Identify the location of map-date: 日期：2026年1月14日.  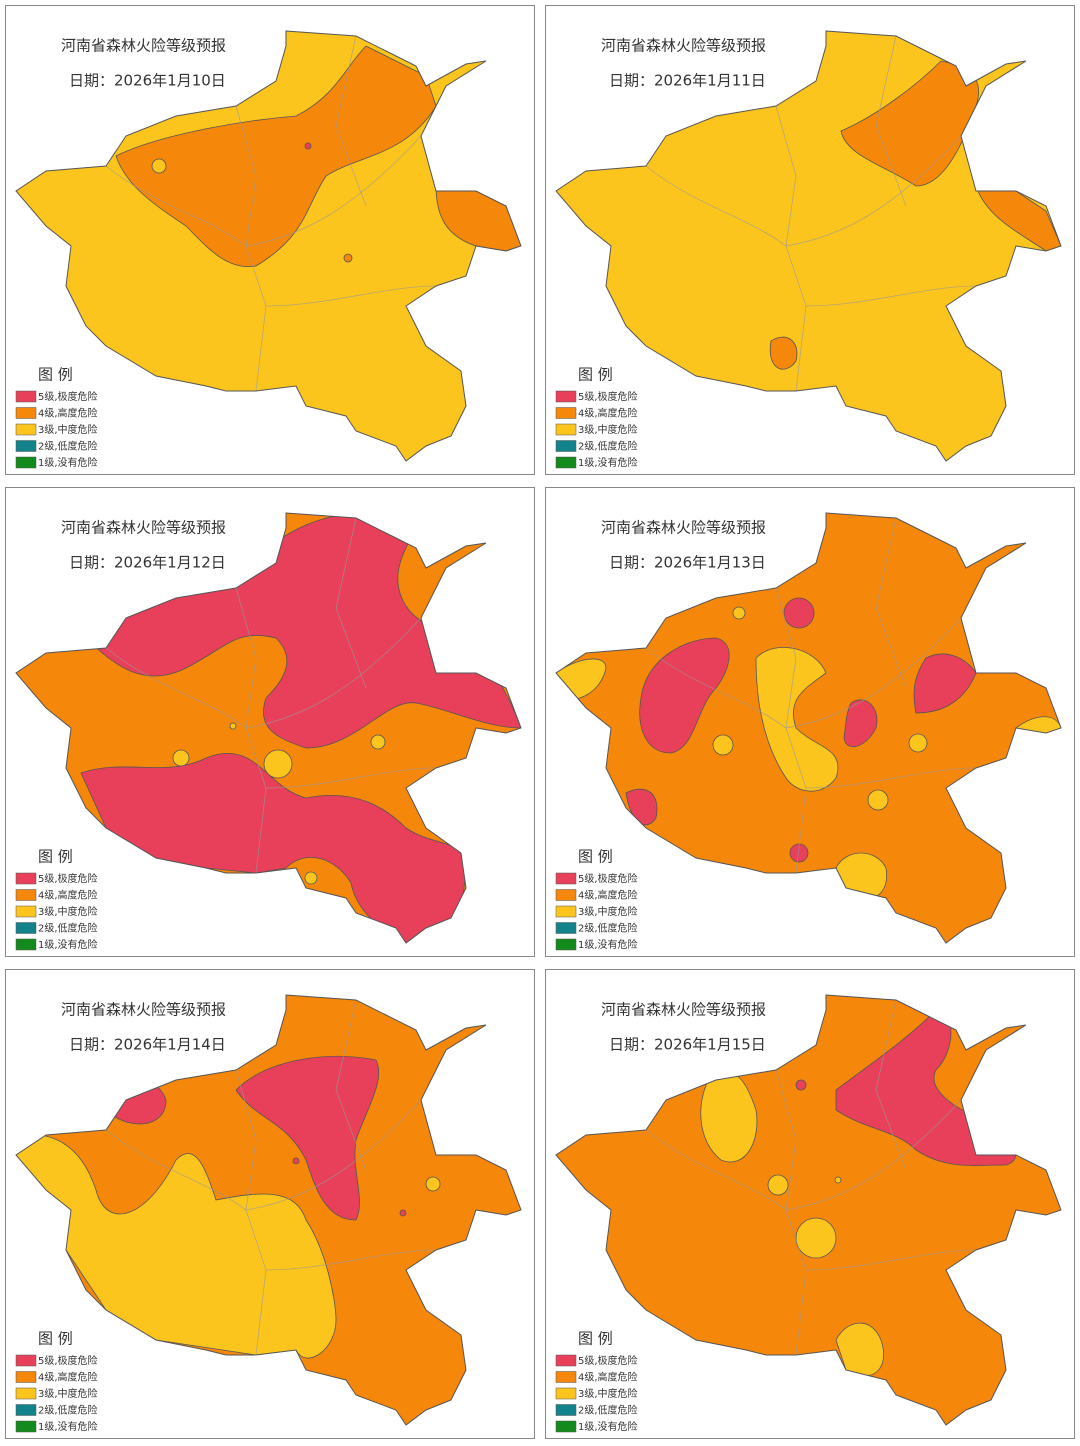
(147, 1045).